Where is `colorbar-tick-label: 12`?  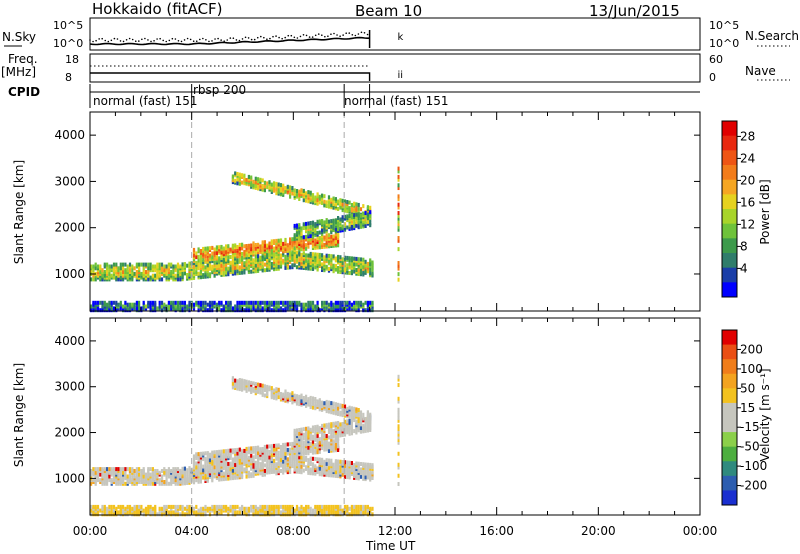
colorbar-tick-label: 12 is located at coordinates (747, 224).